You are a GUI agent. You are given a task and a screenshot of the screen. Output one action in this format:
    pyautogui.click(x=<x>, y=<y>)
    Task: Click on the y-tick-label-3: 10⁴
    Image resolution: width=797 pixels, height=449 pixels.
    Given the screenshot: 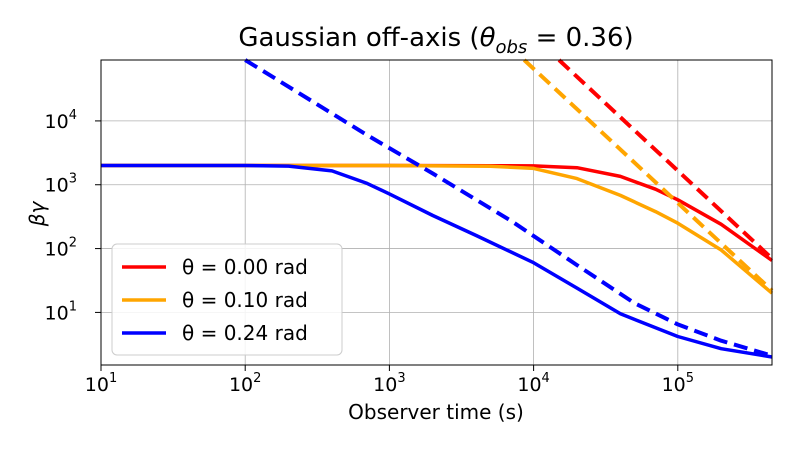 What is the action you would take?
    pyautogui.click(x=61, y=120)
    